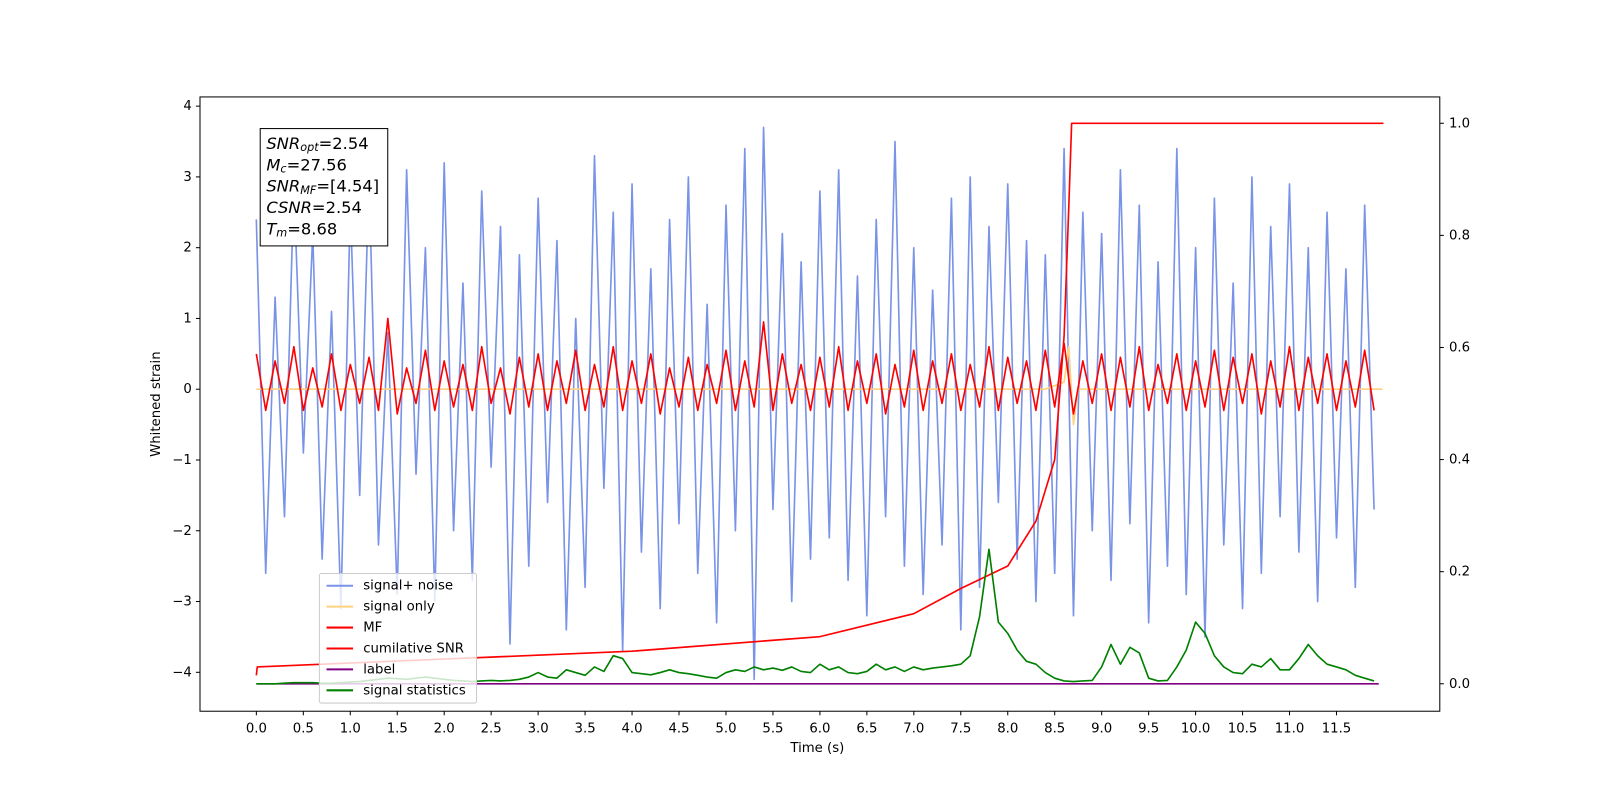  I want to click on stats-line: CSNR=2.54, so click(314, 207).